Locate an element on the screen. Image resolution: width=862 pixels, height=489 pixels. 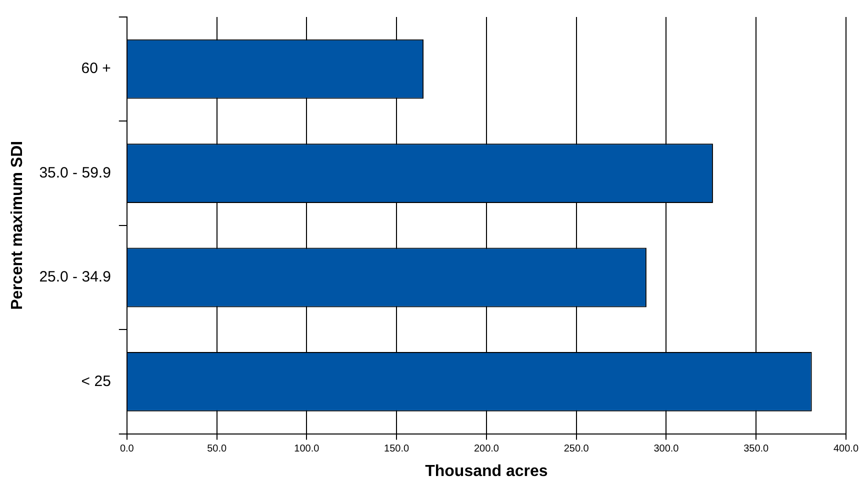
x-axis-title: Thousand acres is located at coordinates (486, 471).